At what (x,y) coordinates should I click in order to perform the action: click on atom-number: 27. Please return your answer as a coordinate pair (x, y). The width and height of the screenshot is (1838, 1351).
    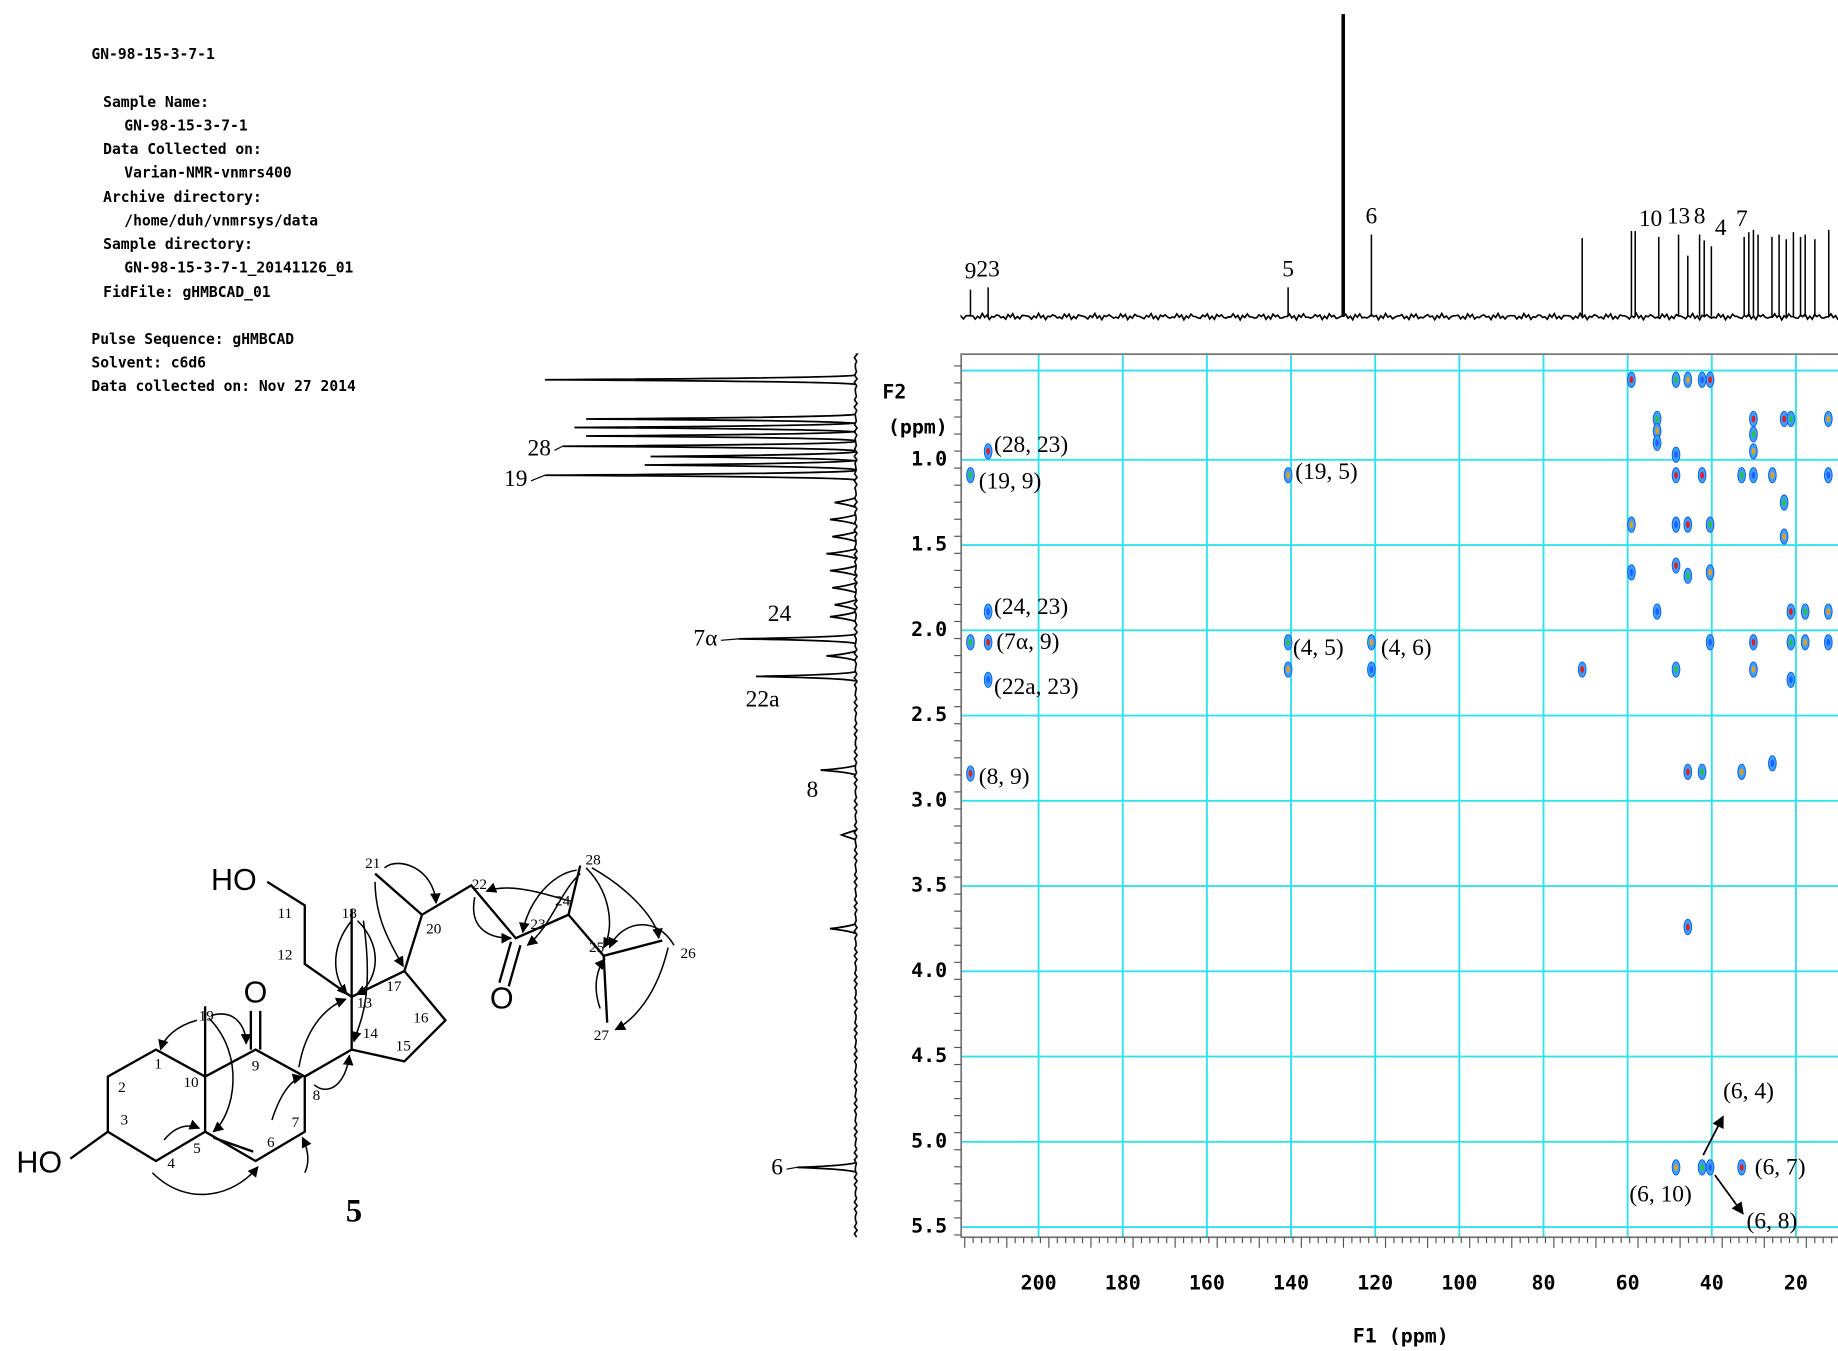
    Looking at the image, I should click on (602, 1035).